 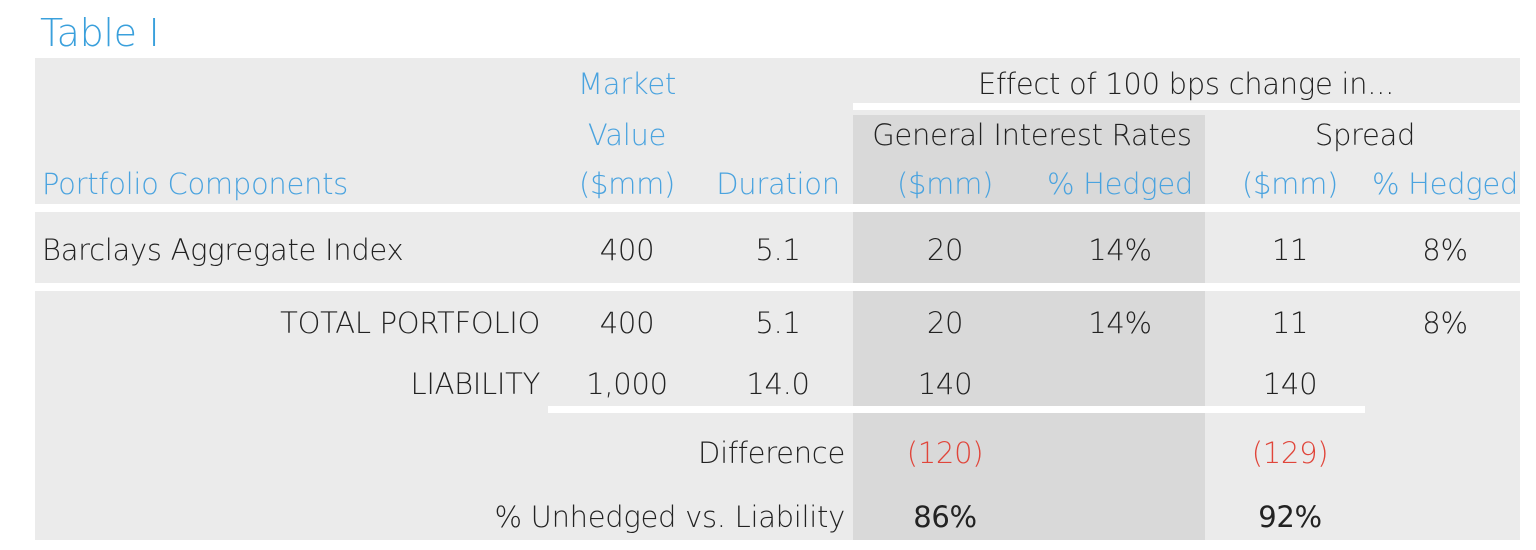 What do you see at coordinates (1290, 453) in the screenshot?
I see `cell: (129)` at bounding box center [1290, 453].